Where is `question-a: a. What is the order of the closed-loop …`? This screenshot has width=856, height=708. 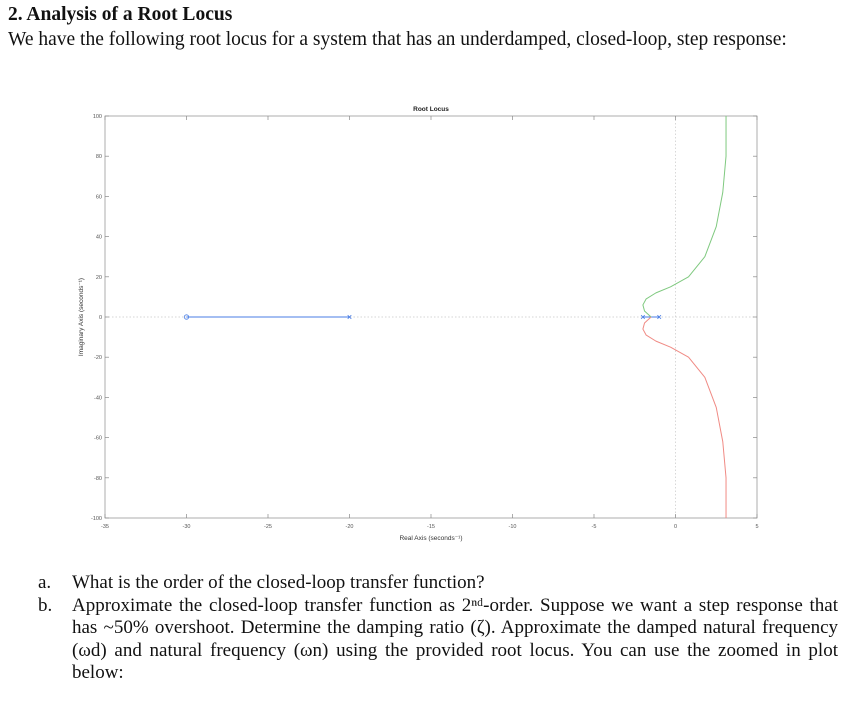
question-a: a. What is the order of the closed-loop … is located at coordinates (438, 583).